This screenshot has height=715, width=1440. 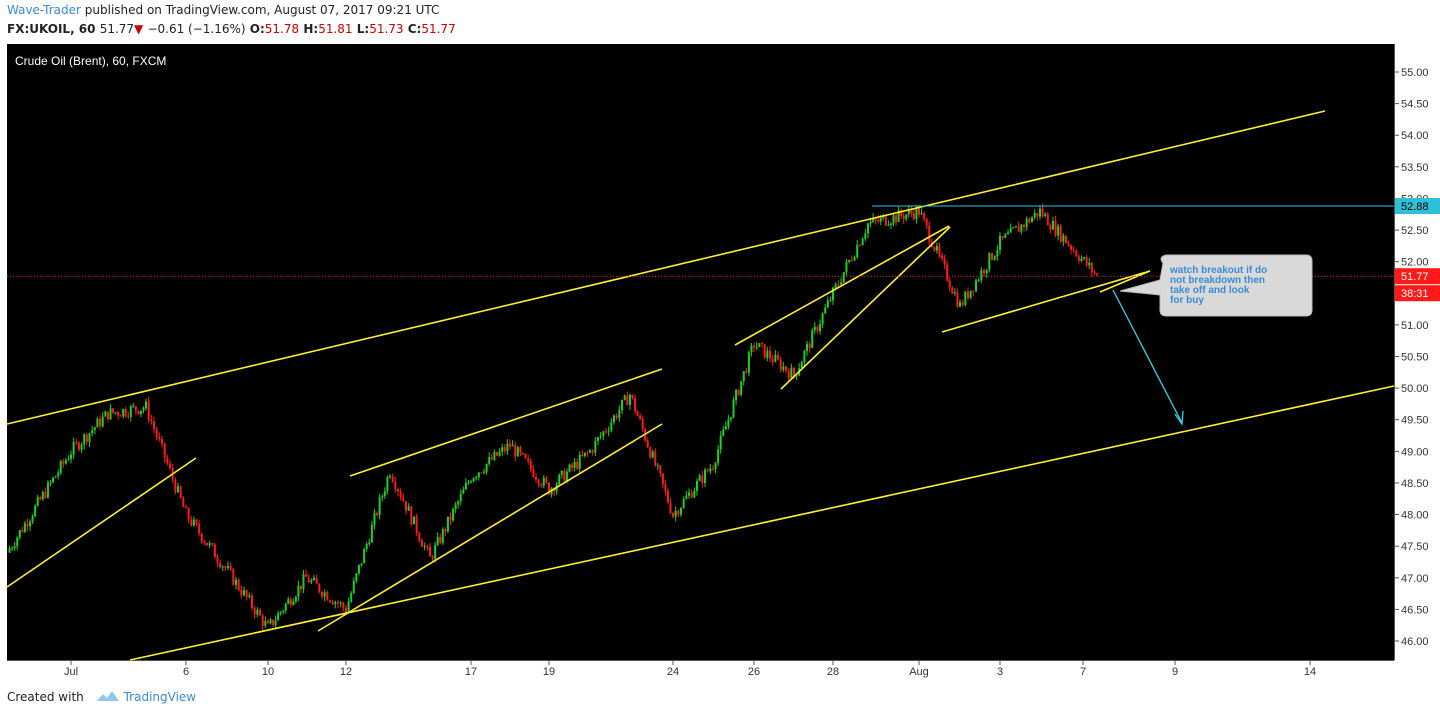 What do you see at coordinates (160, 697) in the screenshot?
I see `brand-link: TradingView` at bounding box center [160, 697].